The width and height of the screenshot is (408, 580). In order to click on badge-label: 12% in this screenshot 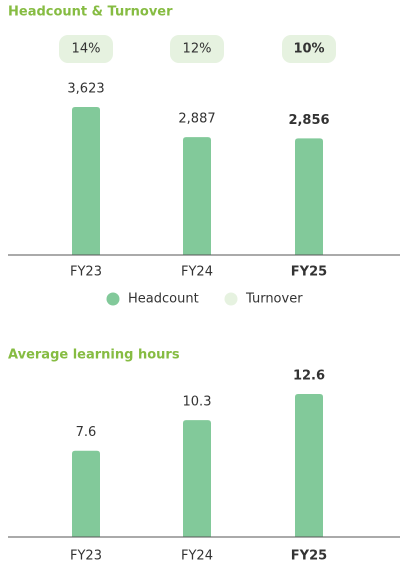, I will do `click(197, 49)`.